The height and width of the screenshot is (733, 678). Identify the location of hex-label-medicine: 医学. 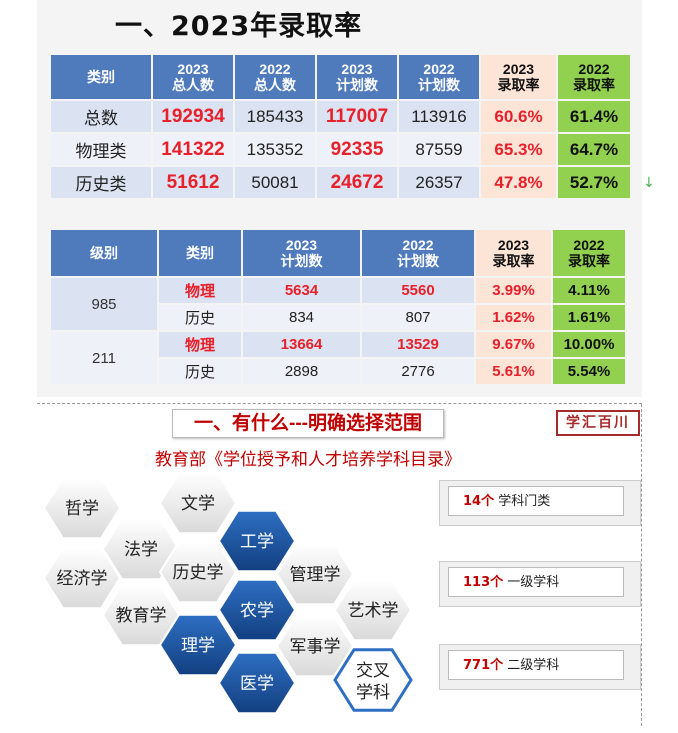
(257, 684).